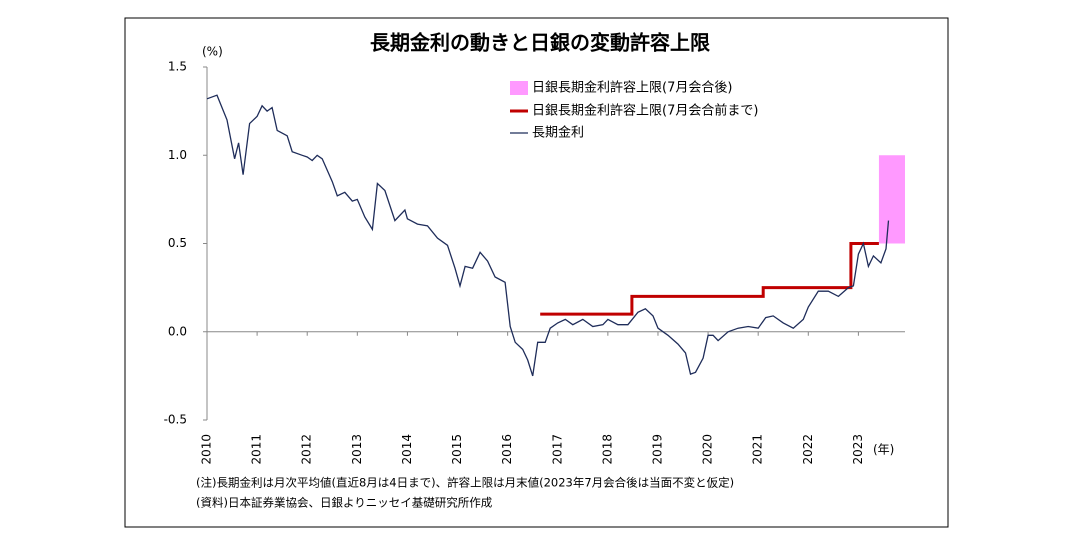 The height and width of the screenshot is (557, 1079). What do you see at coordinates (607, 449) in the screenshot?
I see `x-tick-label: 2018` at bounding box center [607, 449].